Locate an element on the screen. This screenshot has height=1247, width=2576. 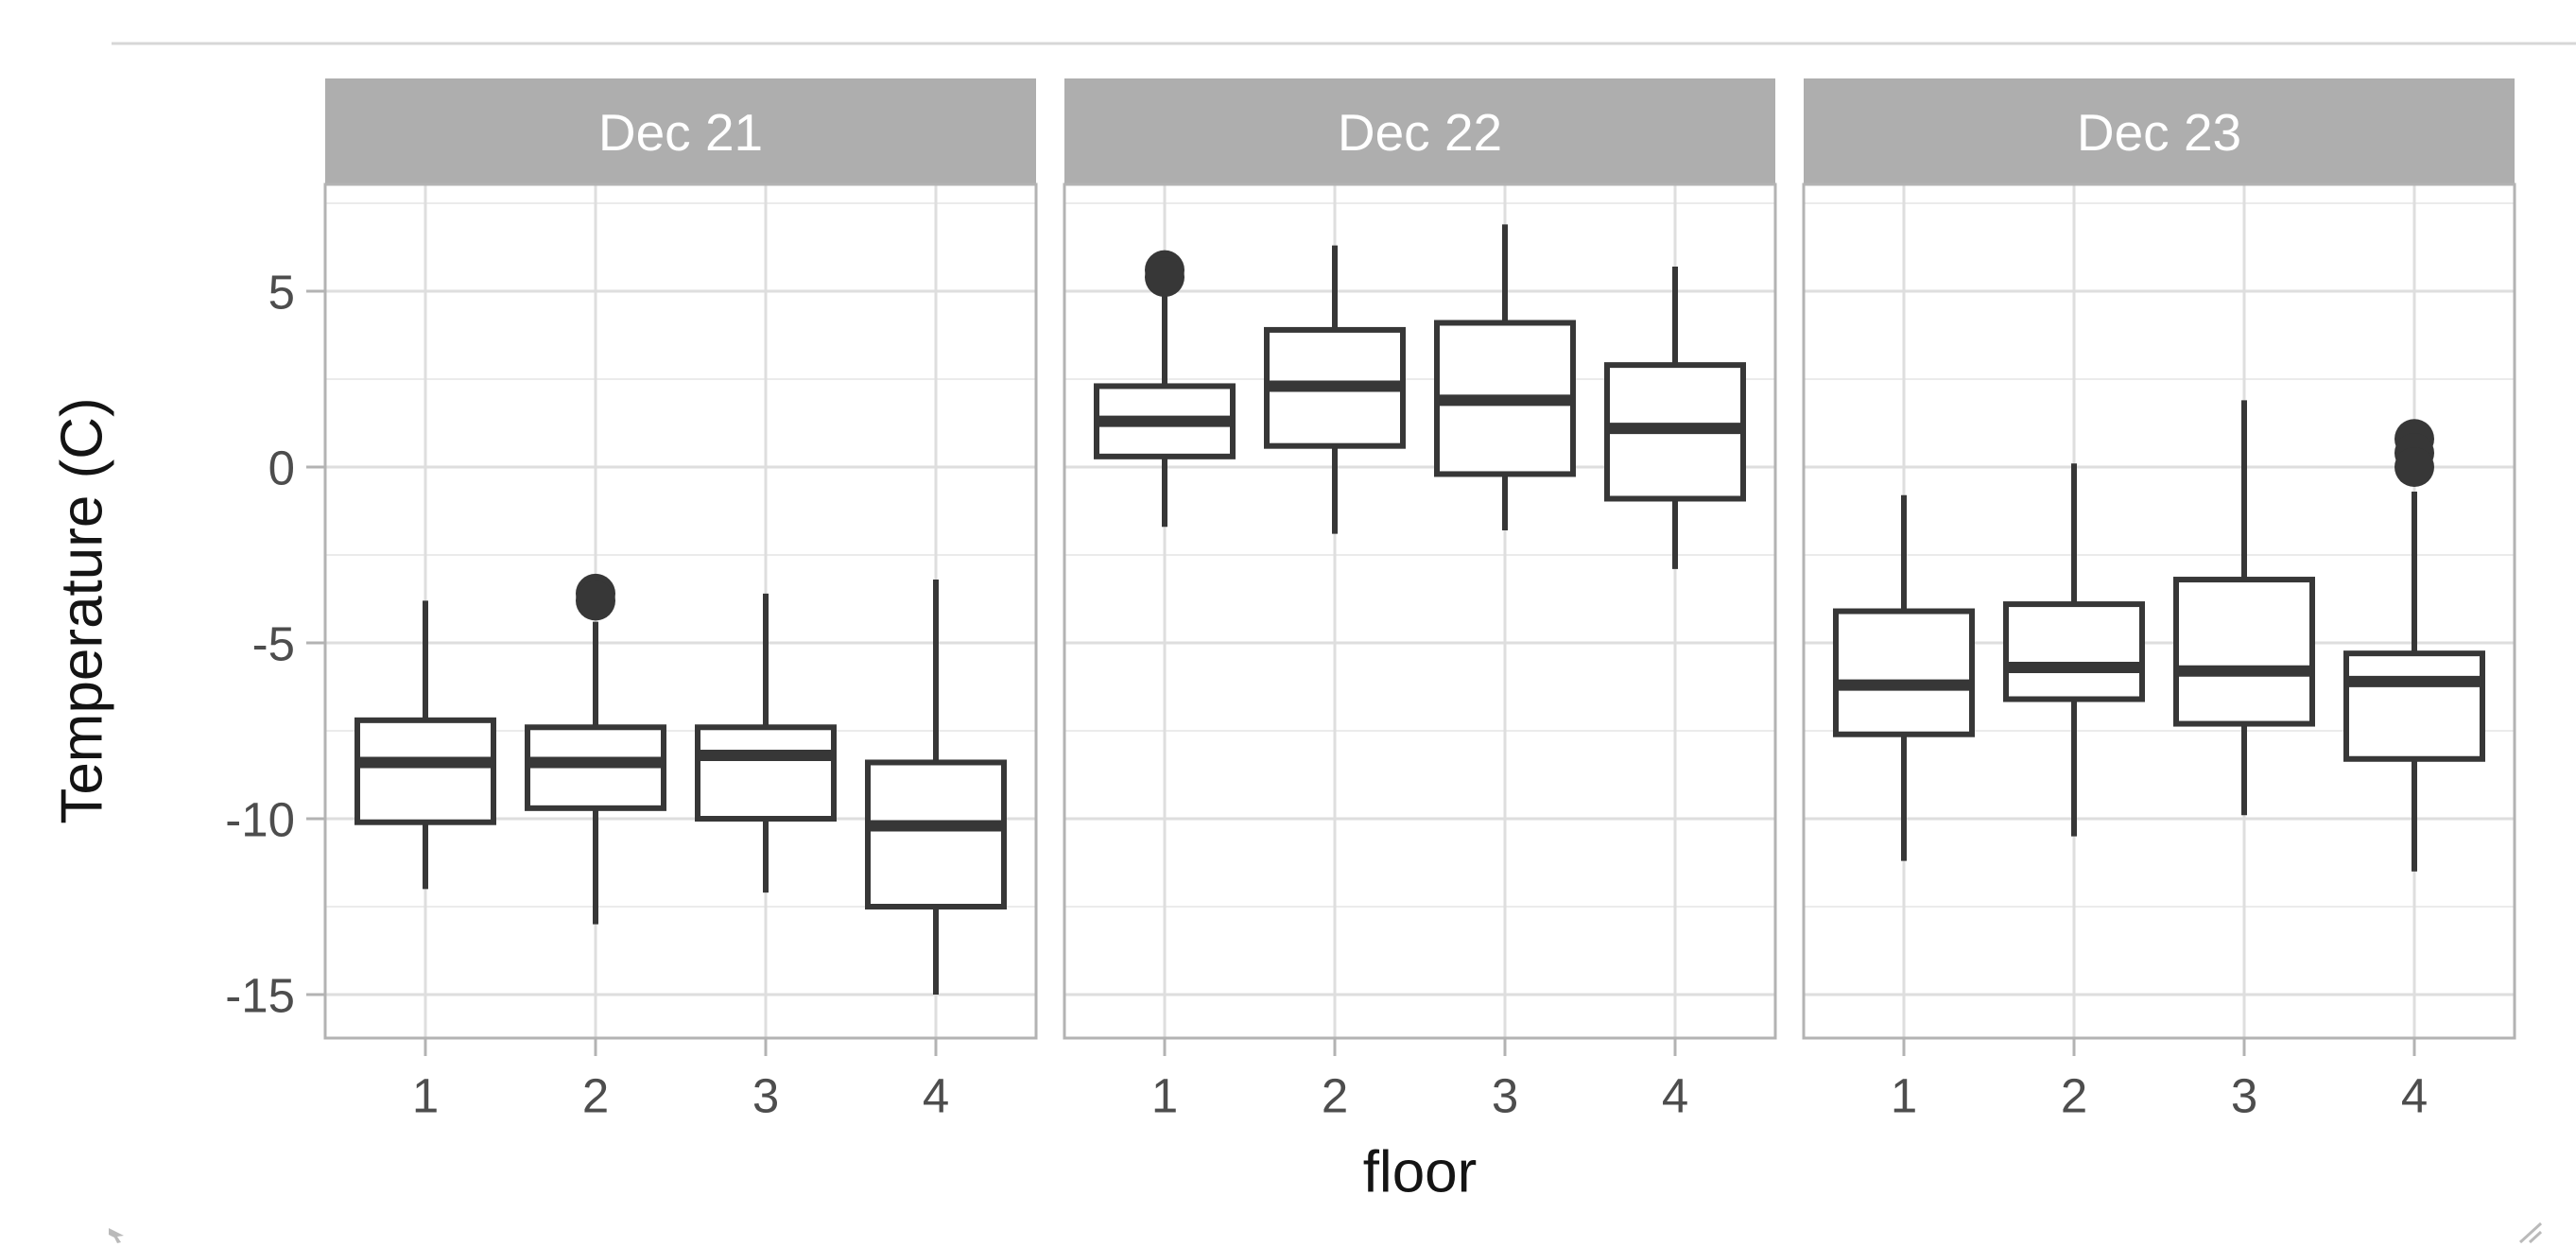
boxplot-dec-23-floor2 is located at coordinates (2074, 650).